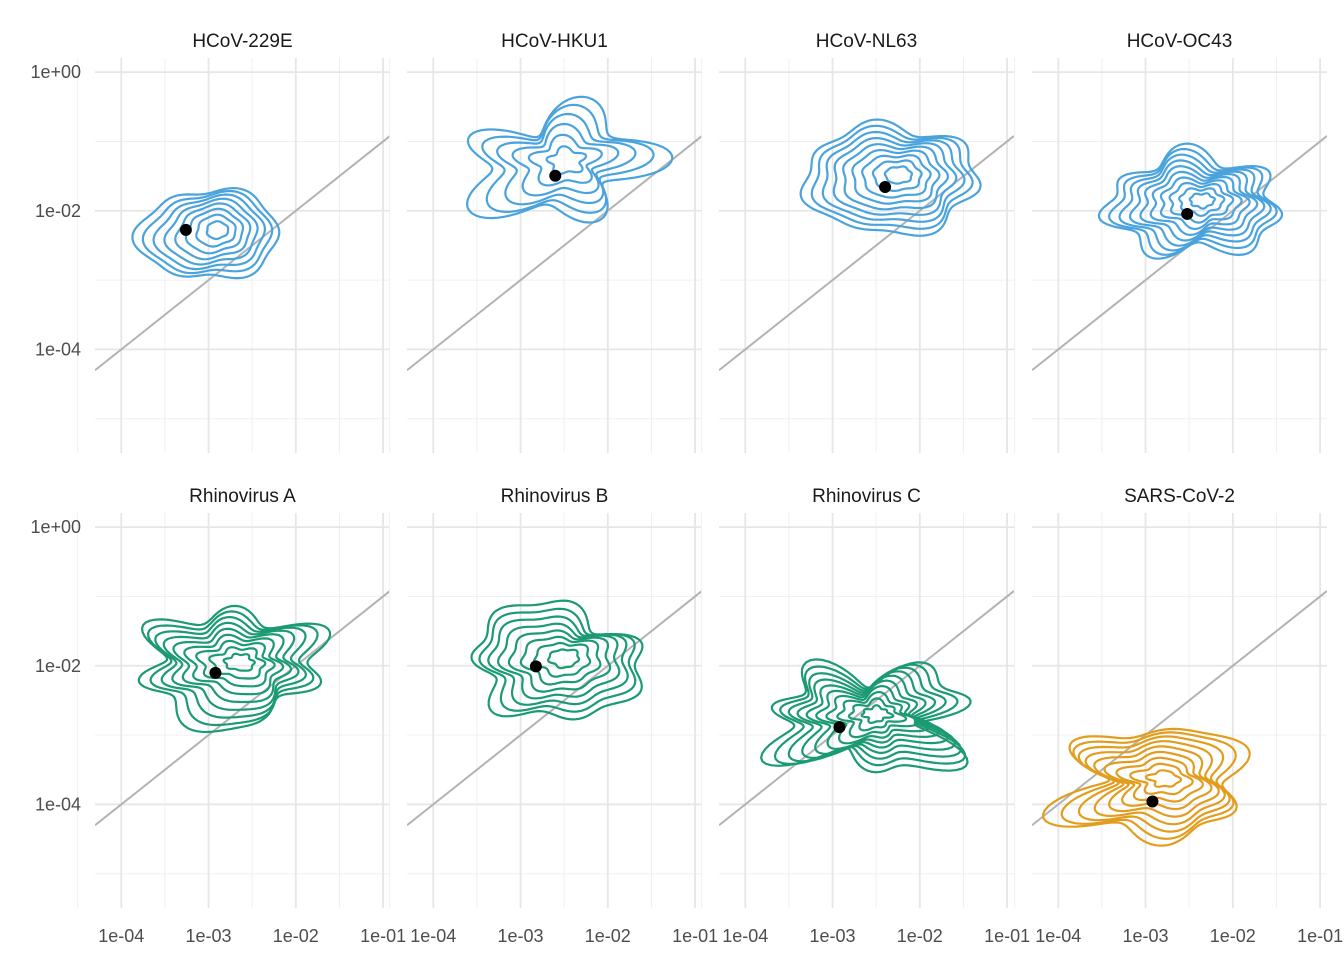 The image size is (1344, 960). I want to click on panel-title: Rhinovirus B, so click(555, 496).